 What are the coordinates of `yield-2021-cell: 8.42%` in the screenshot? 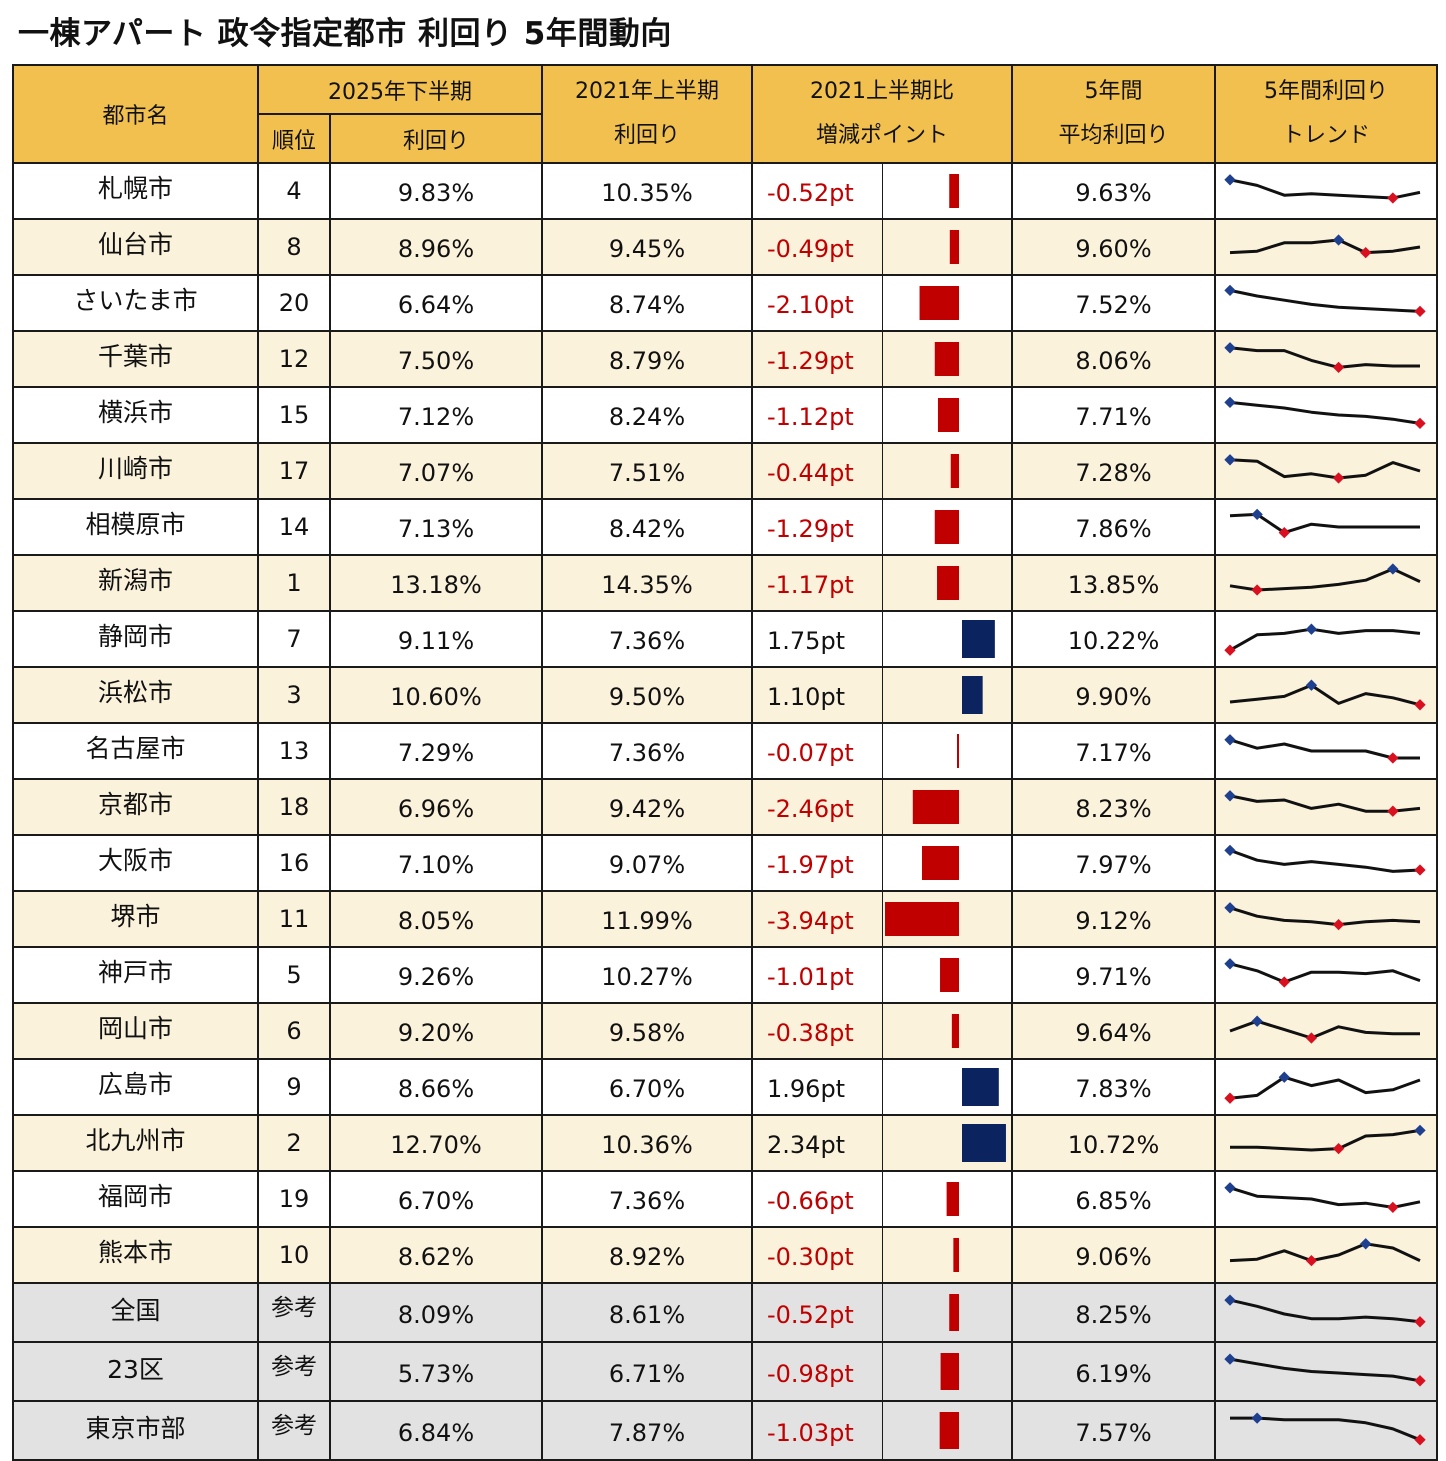 It's located at (647, 527).